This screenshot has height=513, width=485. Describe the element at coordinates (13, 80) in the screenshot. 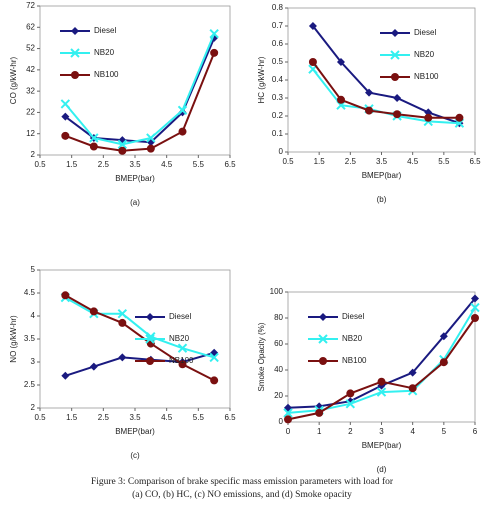

I see `y-axis-label: CO (g/kW-hr)` at that location.